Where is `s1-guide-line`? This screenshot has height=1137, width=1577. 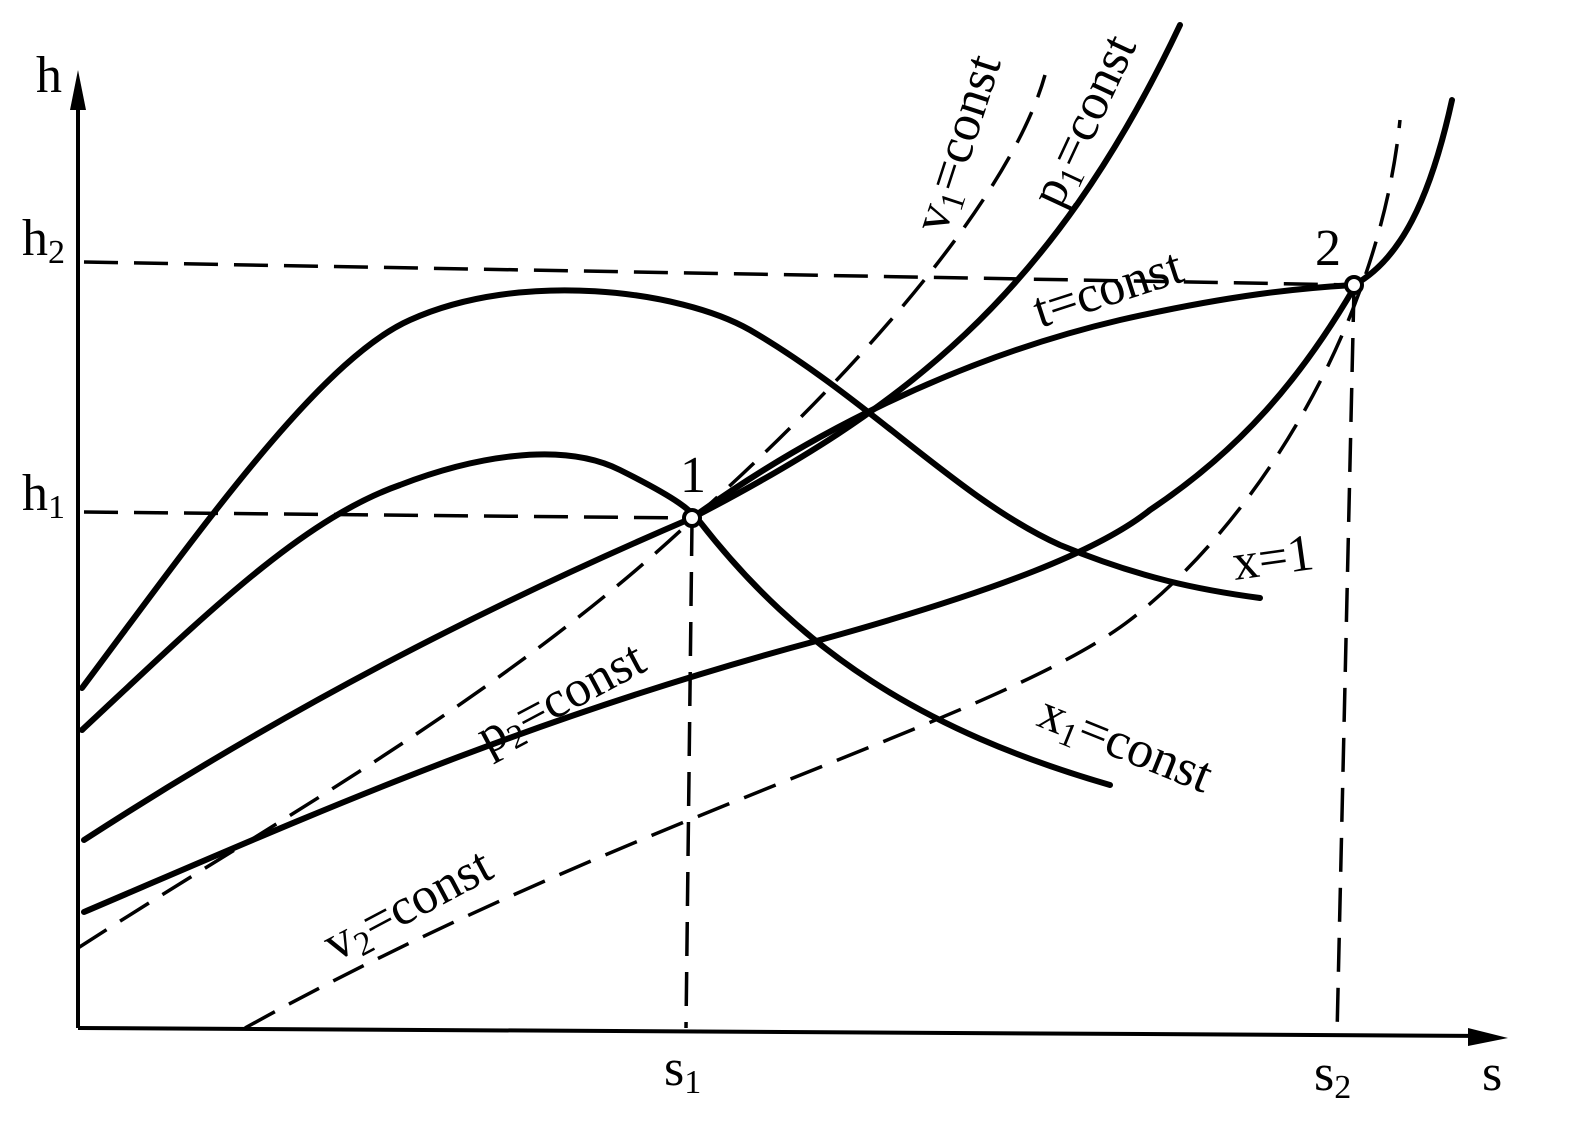
s1-guide-line is located at coordinates (689, 775).